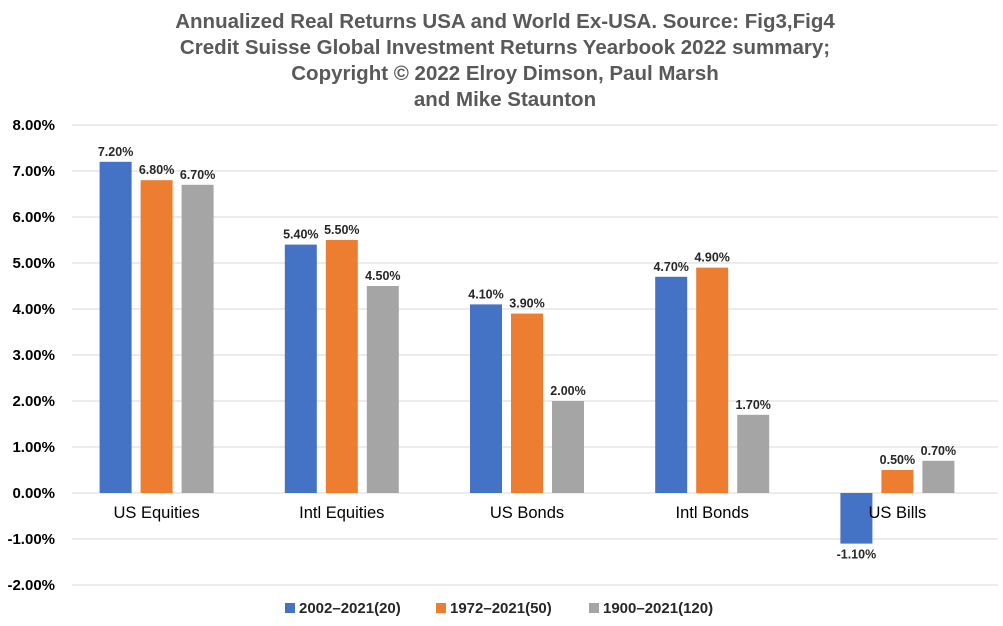 Image resolution: width=1003 pixels, height=626 pixels. I want to click on data-label: 4.50%, so click(382, 276).